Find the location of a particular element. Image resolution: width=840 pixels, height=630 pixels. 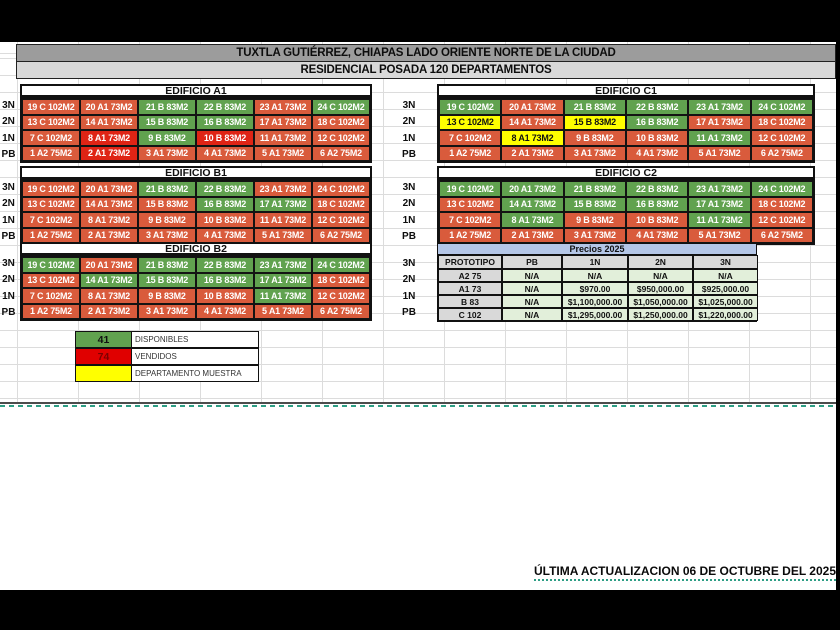

prices-value-cell: $1,295,000.00 is located at coordinates (595, 314).